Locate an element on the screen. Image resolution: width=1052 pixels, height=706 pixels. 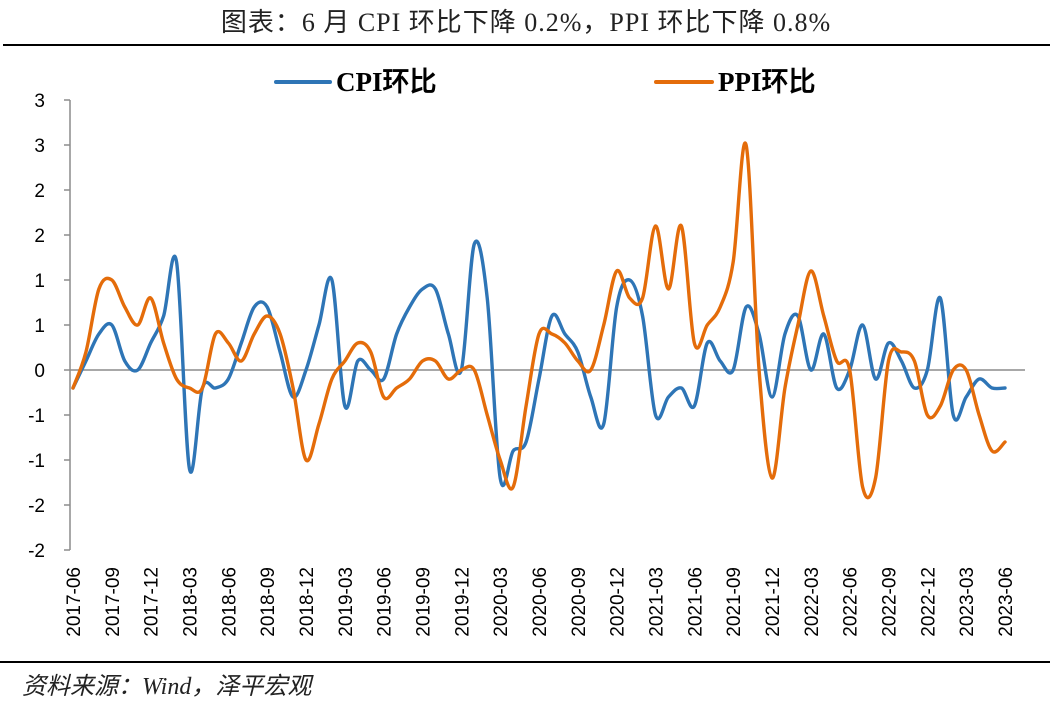
legend-label-ppi: PPI环比 is located at coordinates (767, 82).